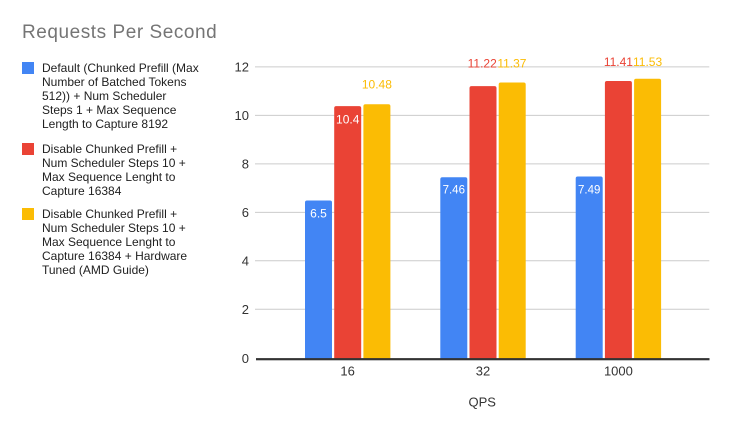 The width and height of the screenshot is (731, 433). Describe the element at coordinates (511, 64) in the screenshot. I see `svg-text: 11.37` at that location.